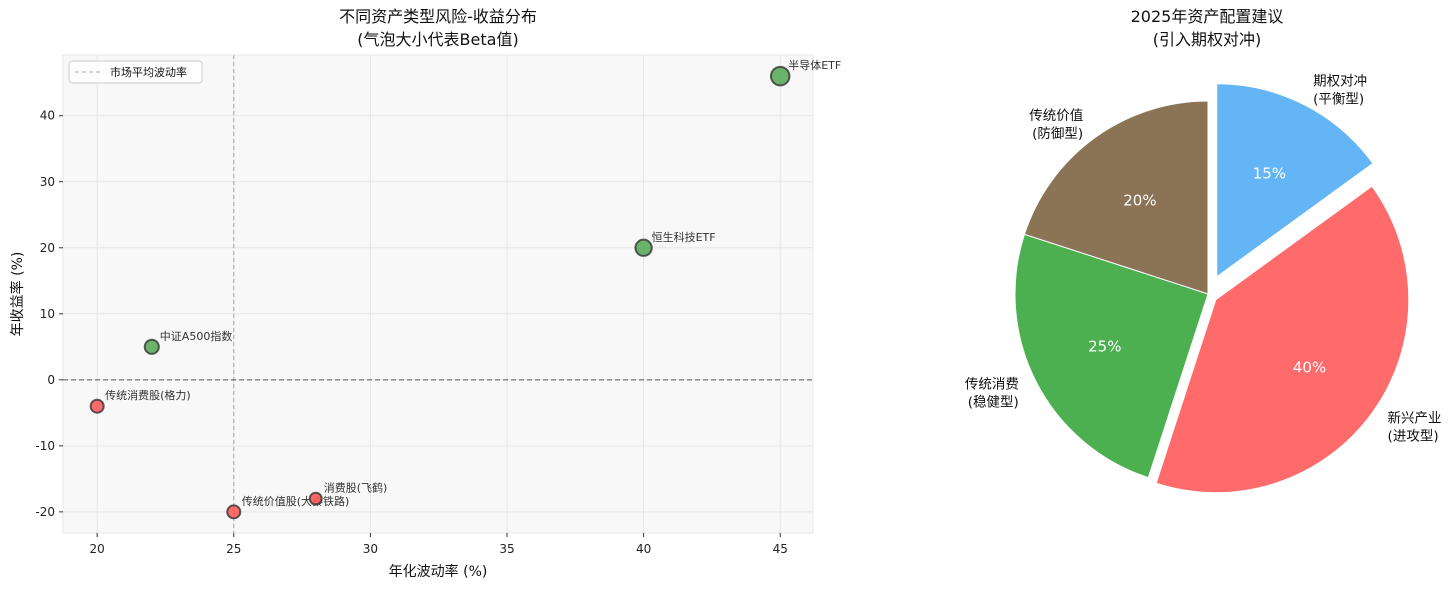 The image size is (1454, 590). I want to click on x-tick-label: 25, so click(233, 549).